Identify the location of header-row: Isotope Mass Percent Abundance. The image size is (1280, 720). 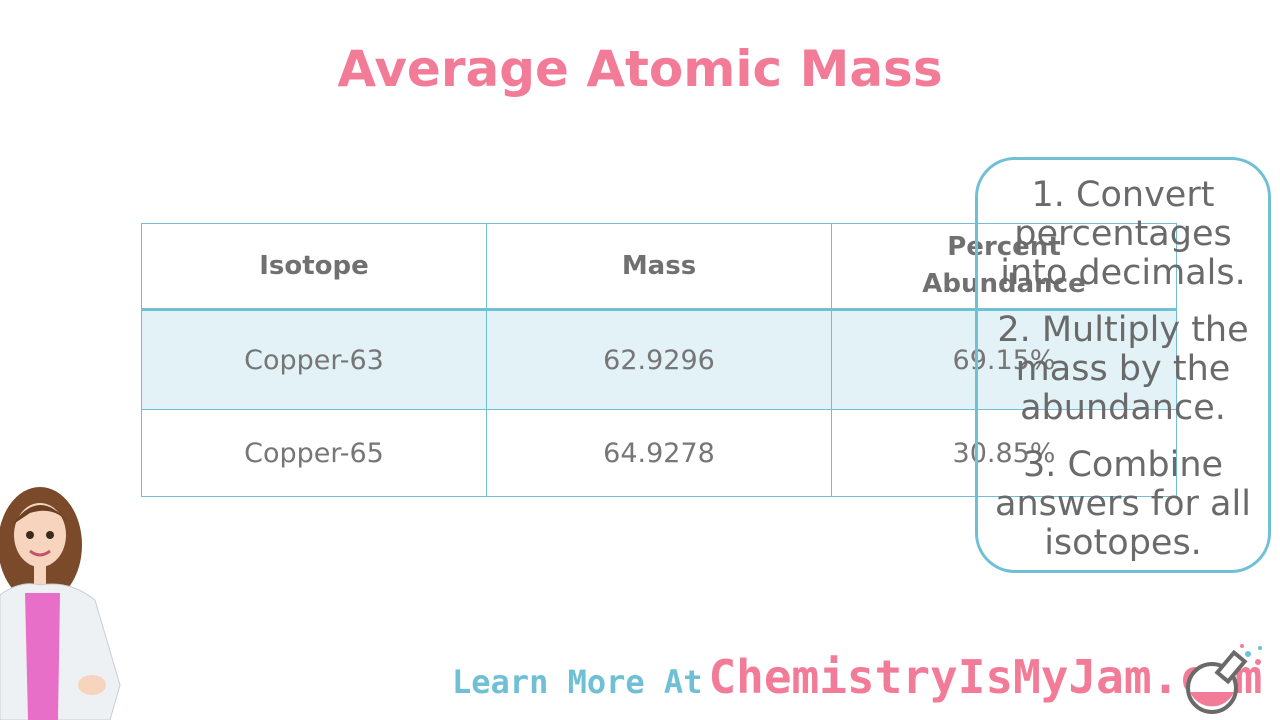
(659, 266).